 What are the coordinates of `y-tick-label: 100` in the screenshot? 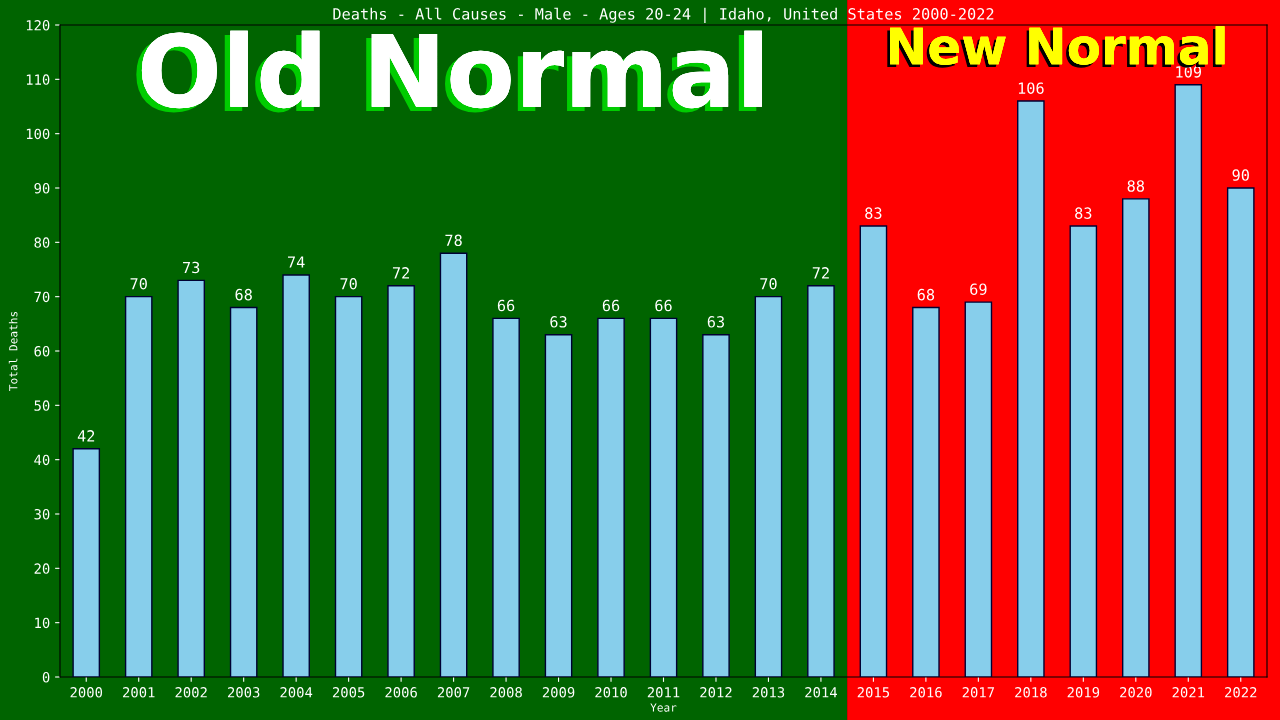 It's located at (38, 134).